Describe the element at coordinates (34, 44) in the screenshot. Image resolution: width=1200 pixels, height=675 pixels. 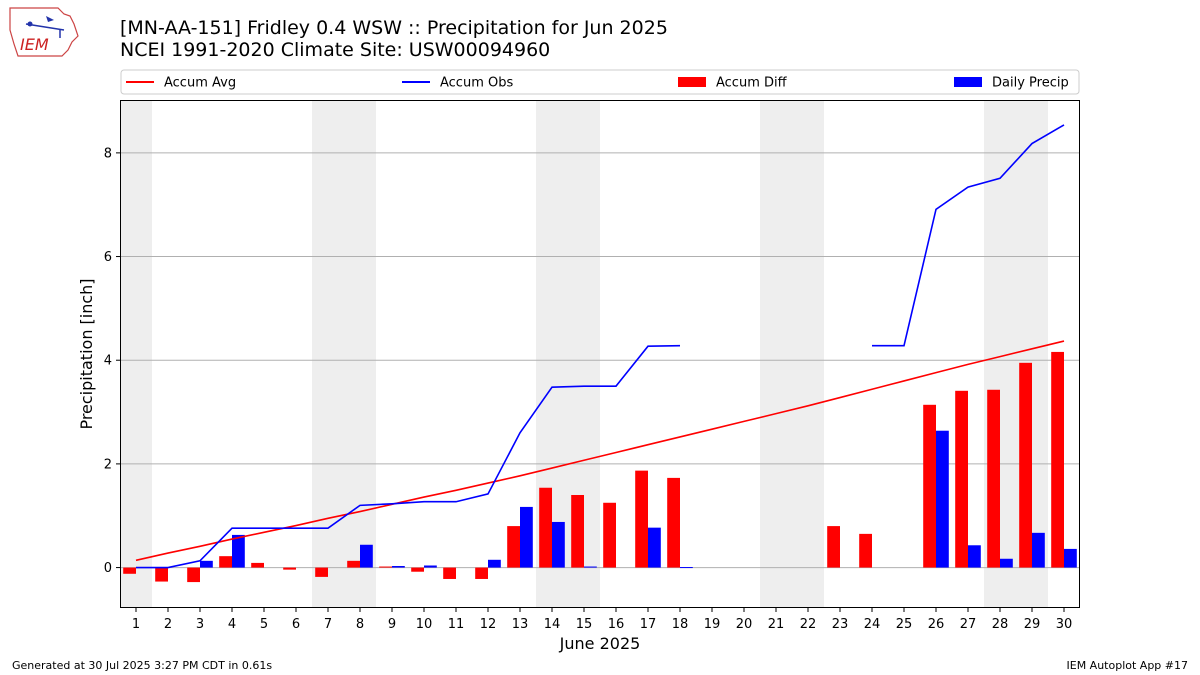
I see `svg-text: IEM` at that location.